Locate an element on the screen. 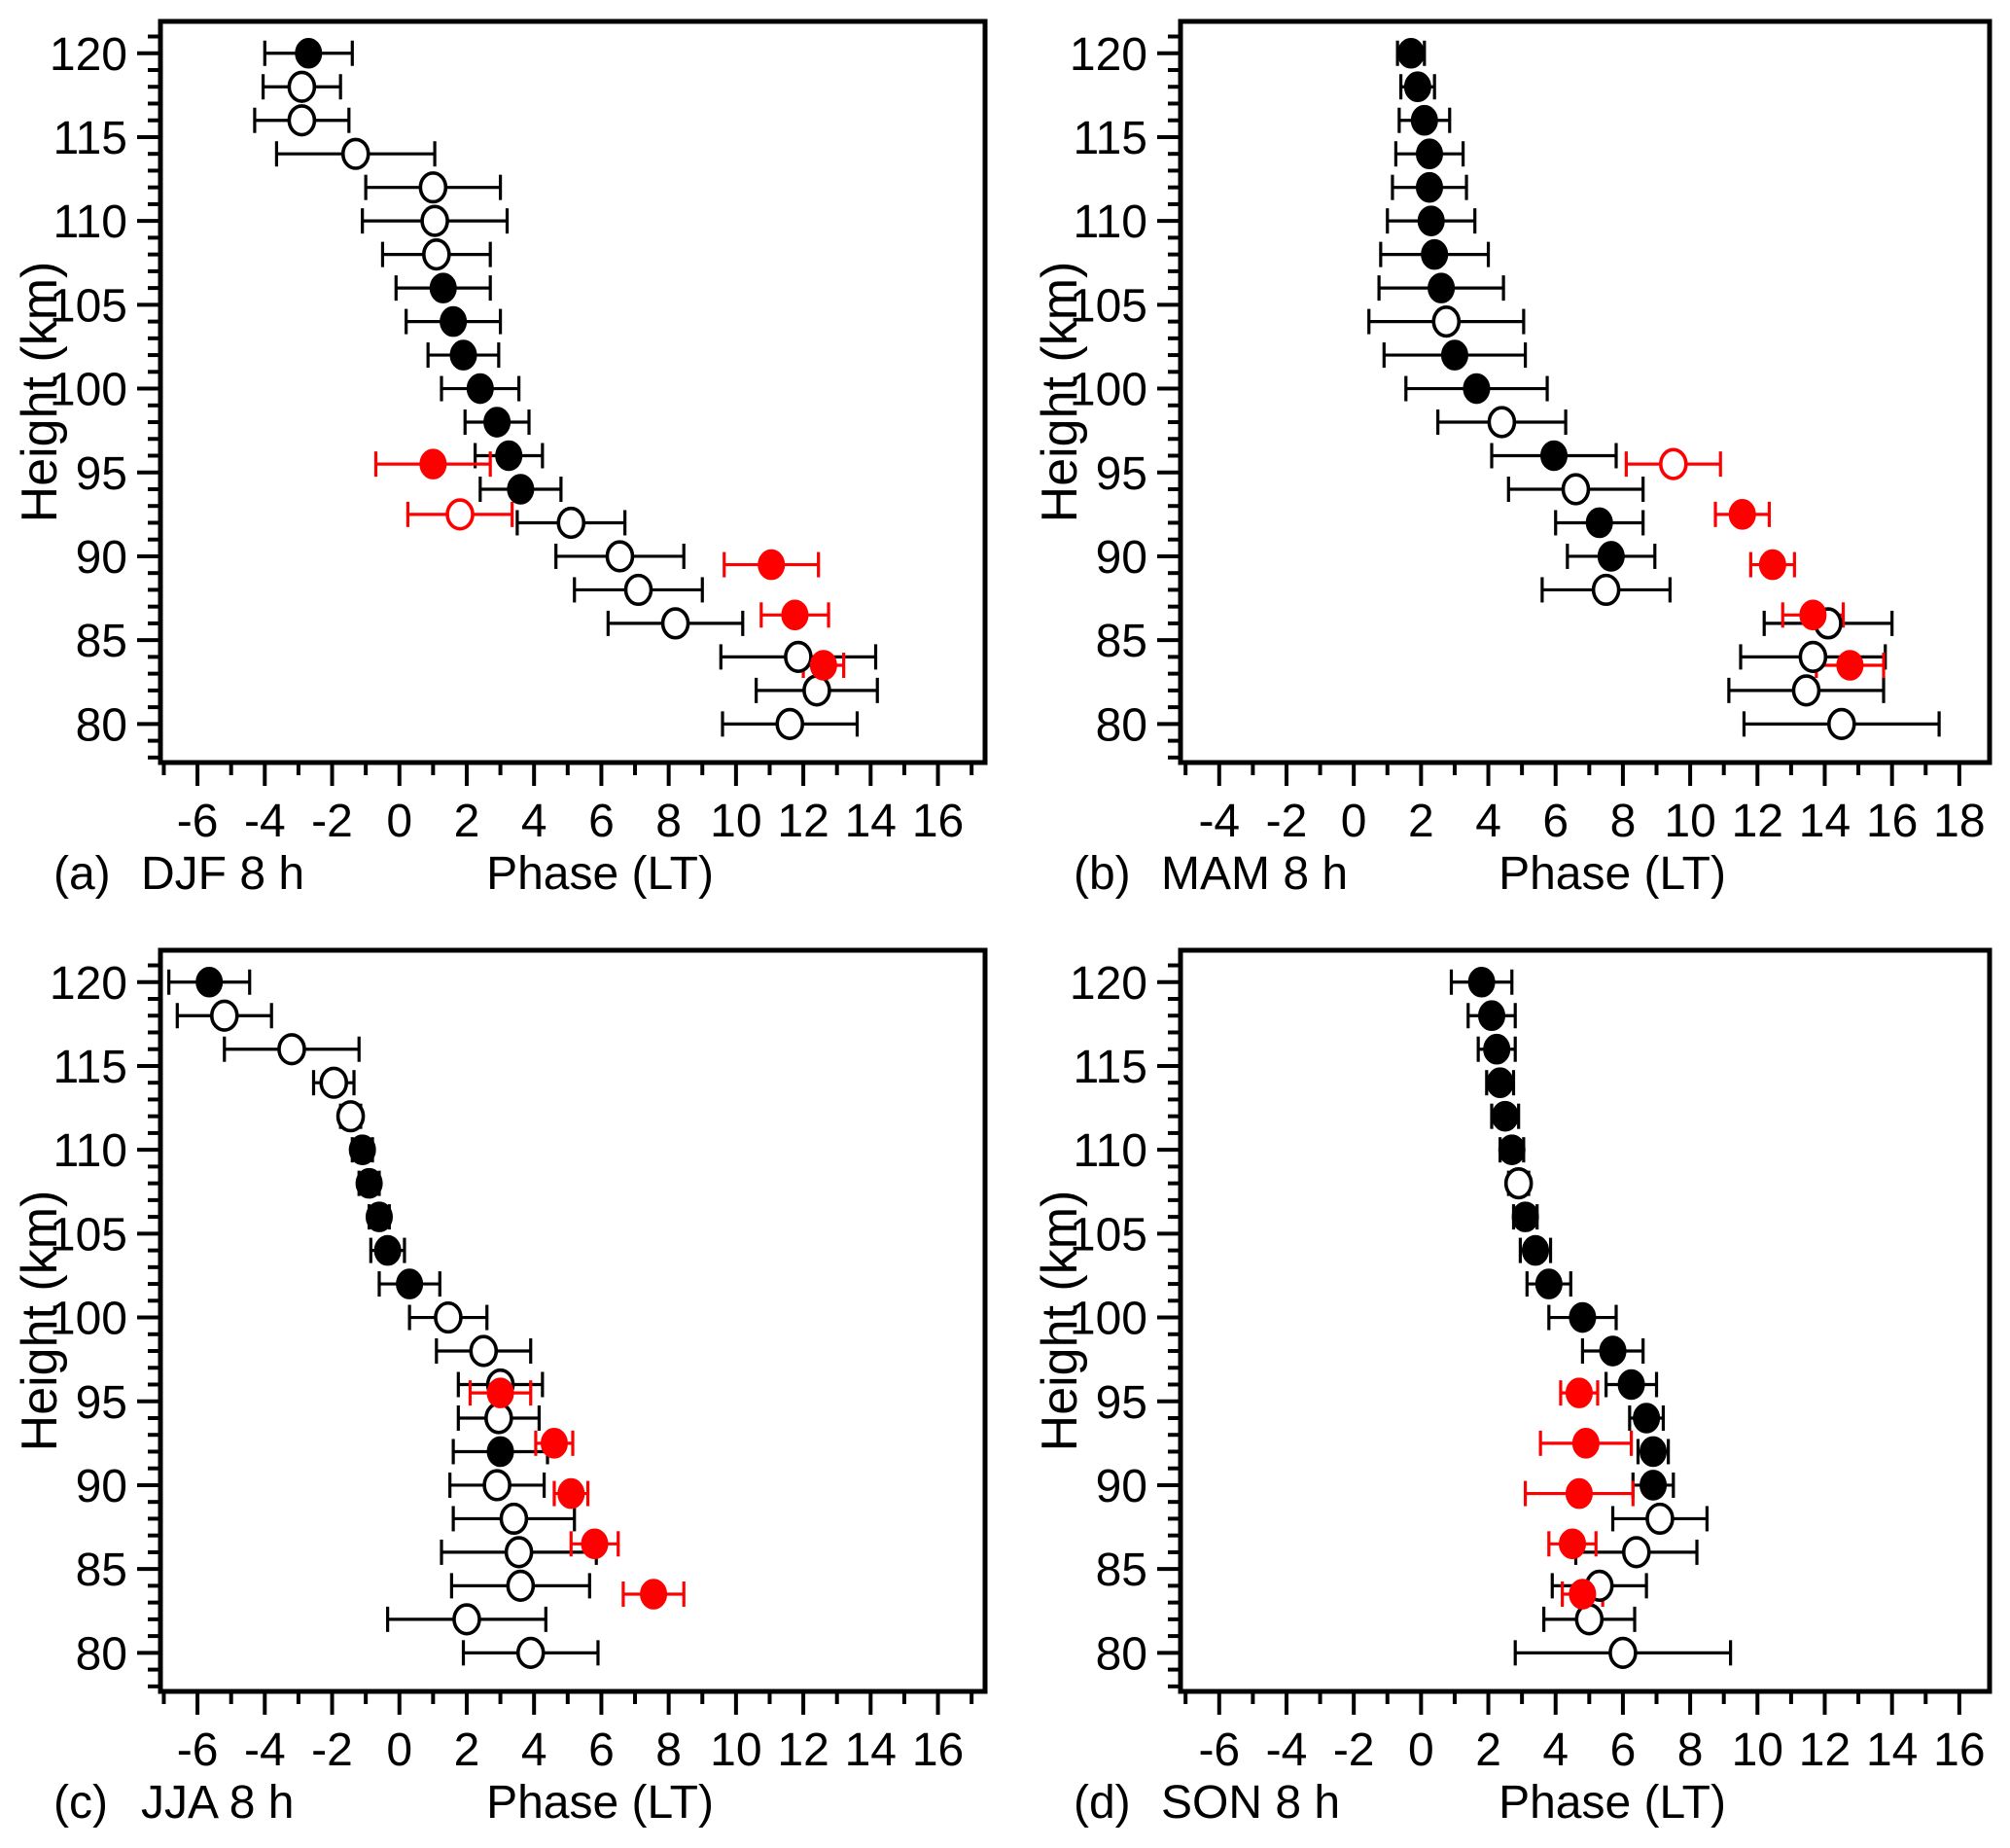 This screenshot has height=1848, width=2010. x-tick-label: 18 is located at coordinates (1959, 821).